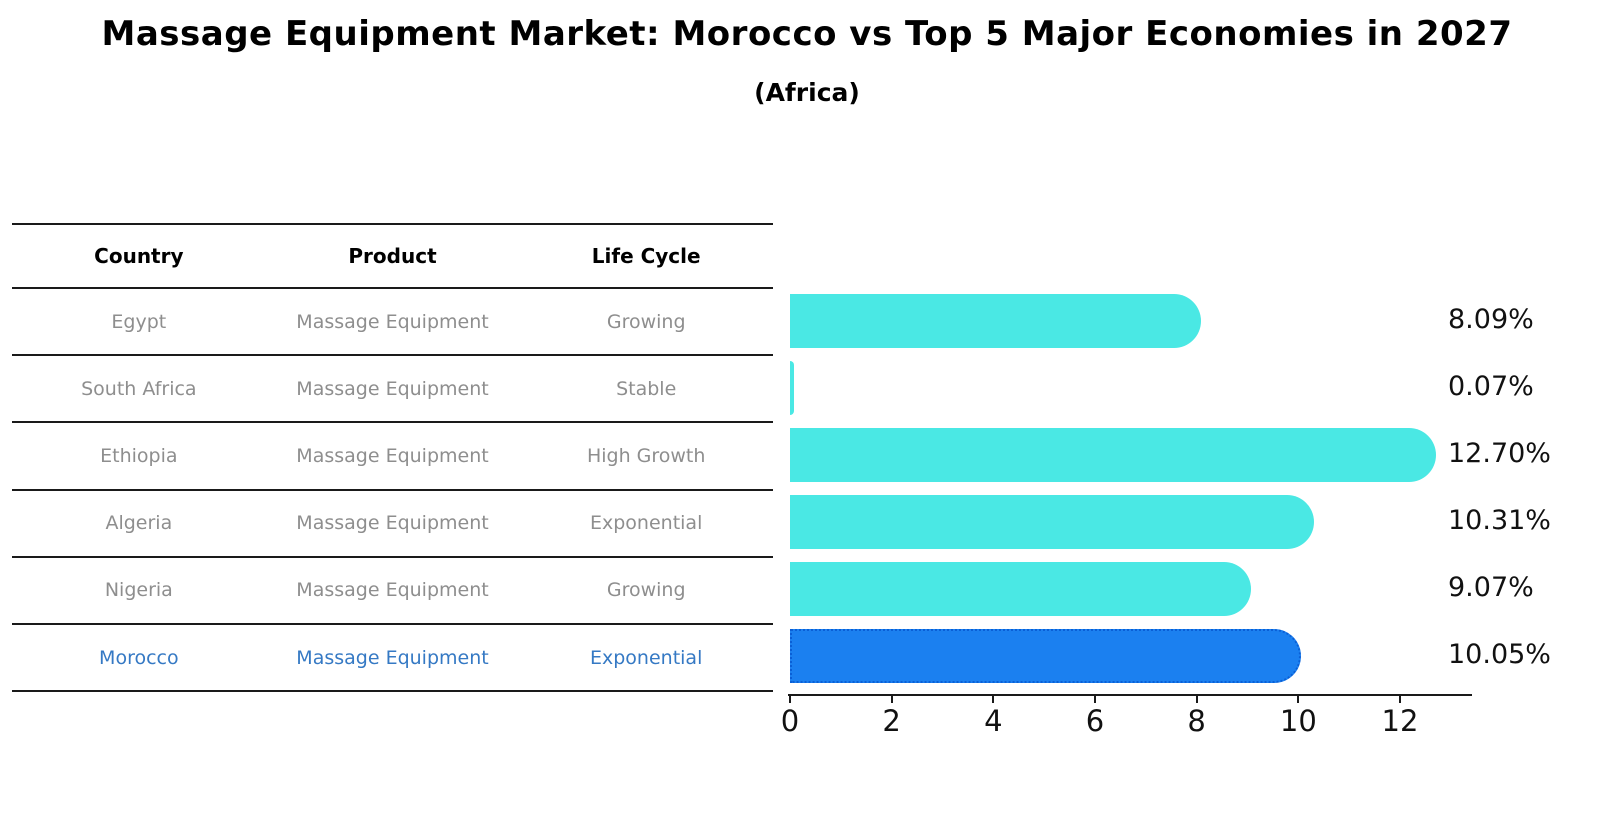 The height and width of the screenshot is (823, 1614). I want to click on table-row: Morocco Massage Equipment Exponential, so click(392, 659).